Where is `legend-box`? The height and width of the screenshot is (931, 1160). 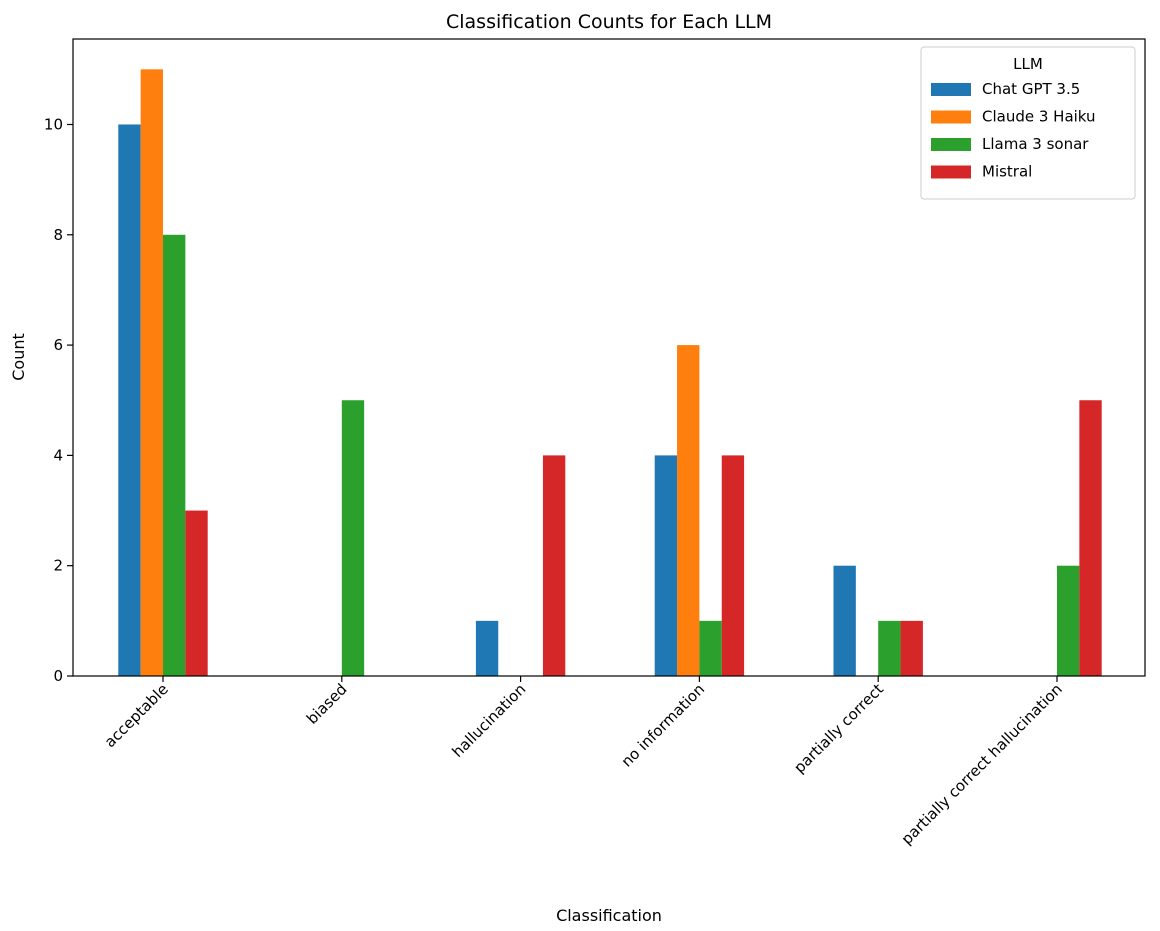 legend-box is located at coordinates (1028, 123).